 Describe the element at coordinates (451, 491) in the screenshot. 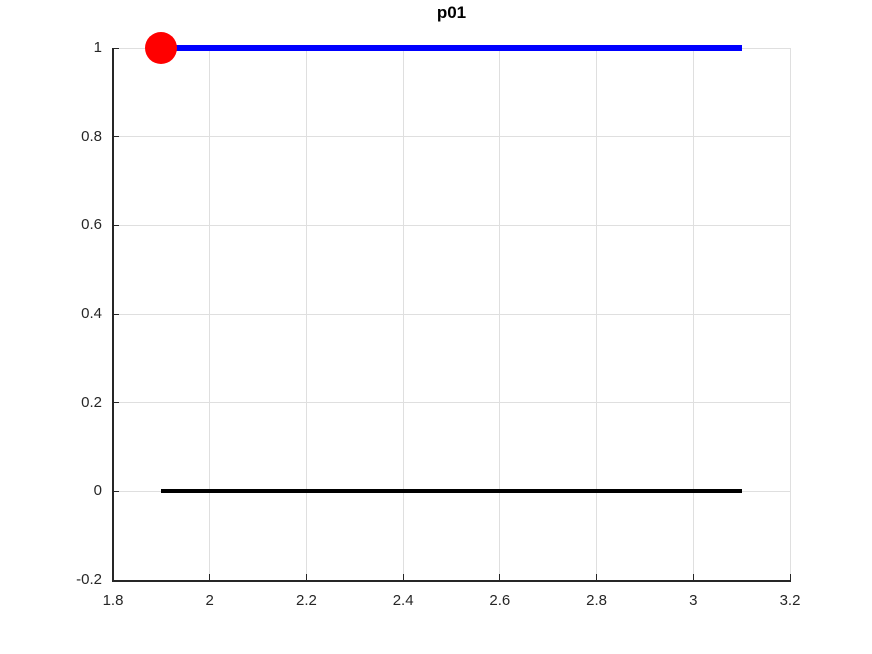

I see `series-line-lower-segment` at that location.